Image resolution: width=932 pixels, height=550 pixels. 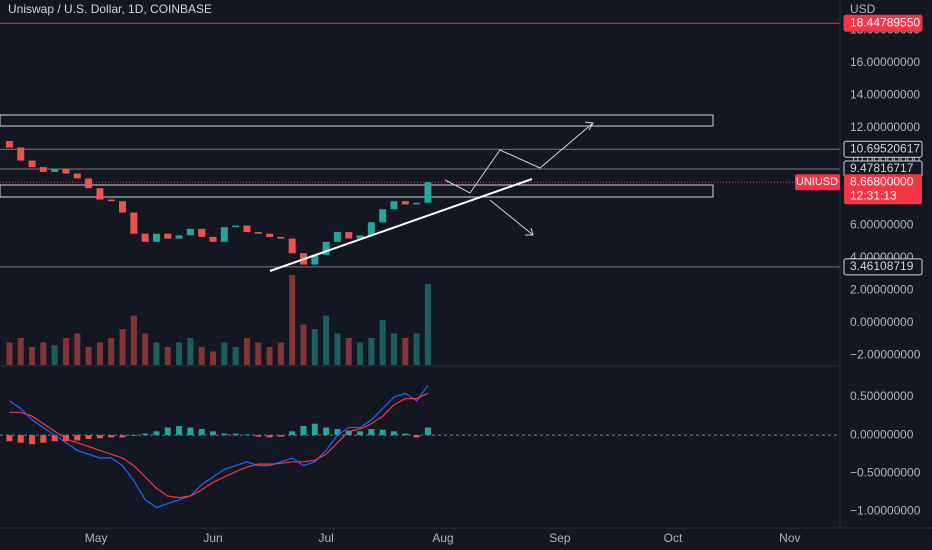 I want to click on level-tag, so click(x=883, y=23).